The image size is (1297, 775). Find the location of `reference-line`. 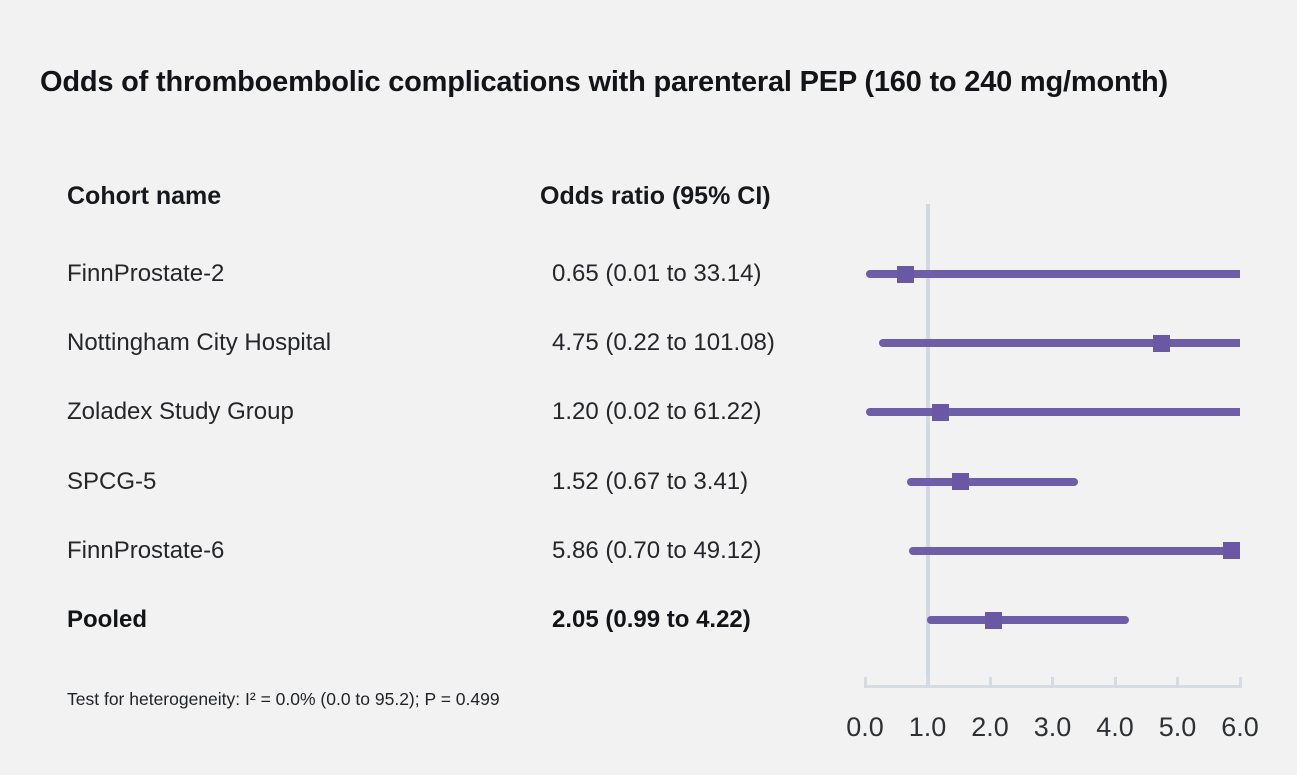

reference-line is located at coordinates (927, 446).